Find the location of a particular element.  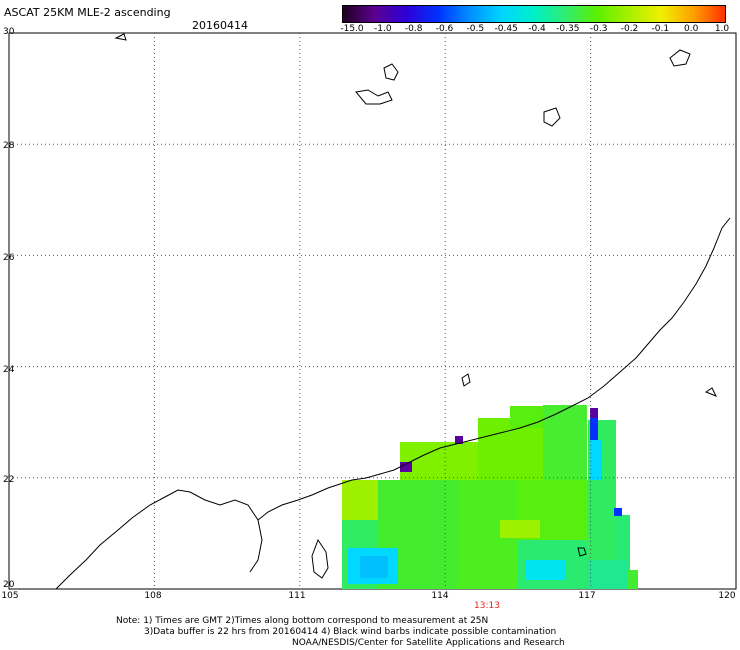

colorbar-label: -0.3 is located at coordinates (598, 29).